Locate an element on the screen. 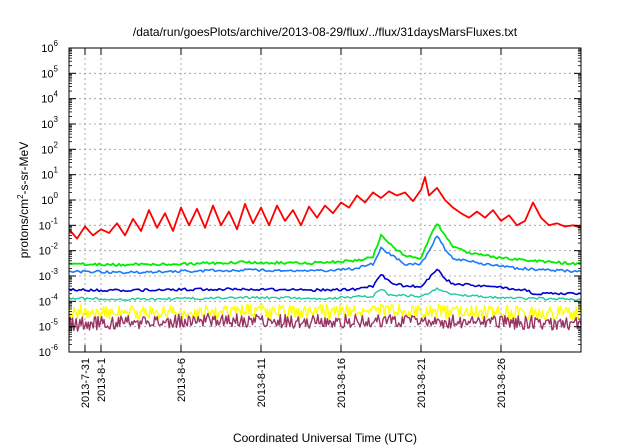  y-tick-label: 10⁵ is located at coordinates (49, 72).